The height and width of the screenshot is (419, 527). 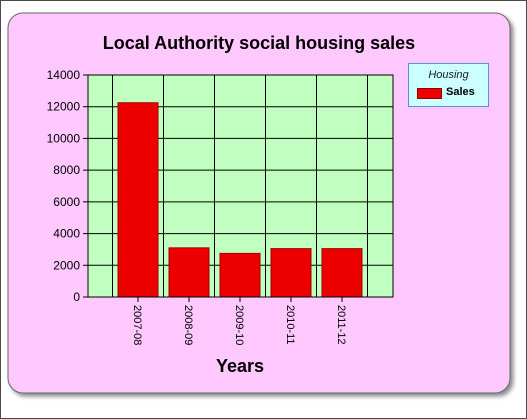 What do you see at coordinates (66, 202) in the screenshot?
I see `y-tick-label: 6000` at bounding box center [66, 202].